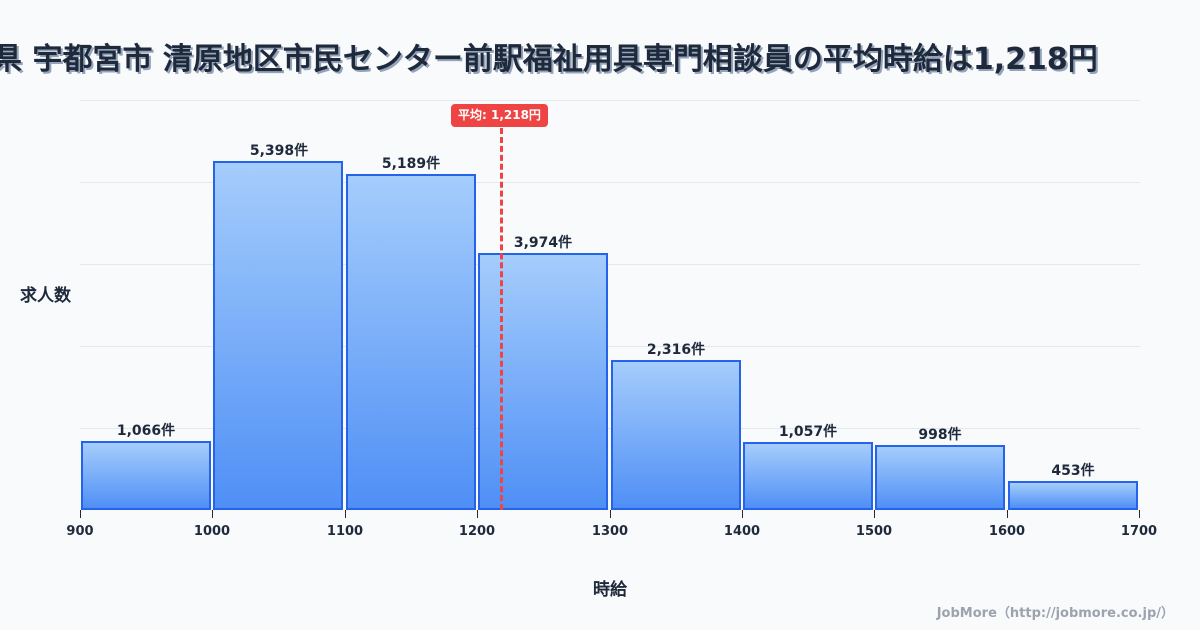 This screenshot has height=630, width=1200. I want to click on chart-title: 県 宇都宮市 清原地区市民センター前駅福祉用具専門相談員の平均時給は1,218円, so click(549, 59).